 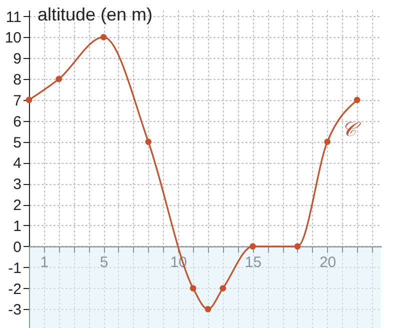 I want to click on y-tick-label: 5, so click(x=17, y=143).